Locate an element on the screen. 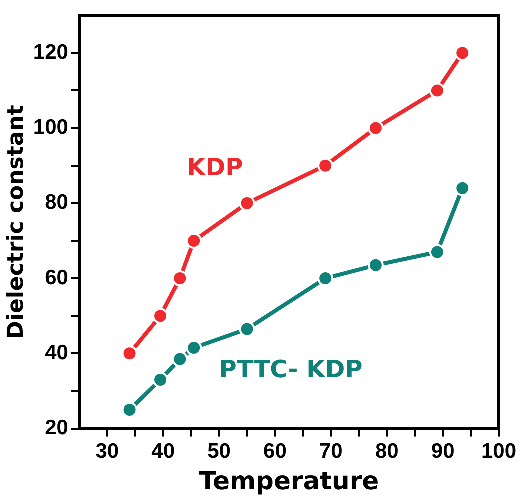 The width and height of the screenshot is (523, 498). y-tick-label: 120 is located at coordinates (50, 52).